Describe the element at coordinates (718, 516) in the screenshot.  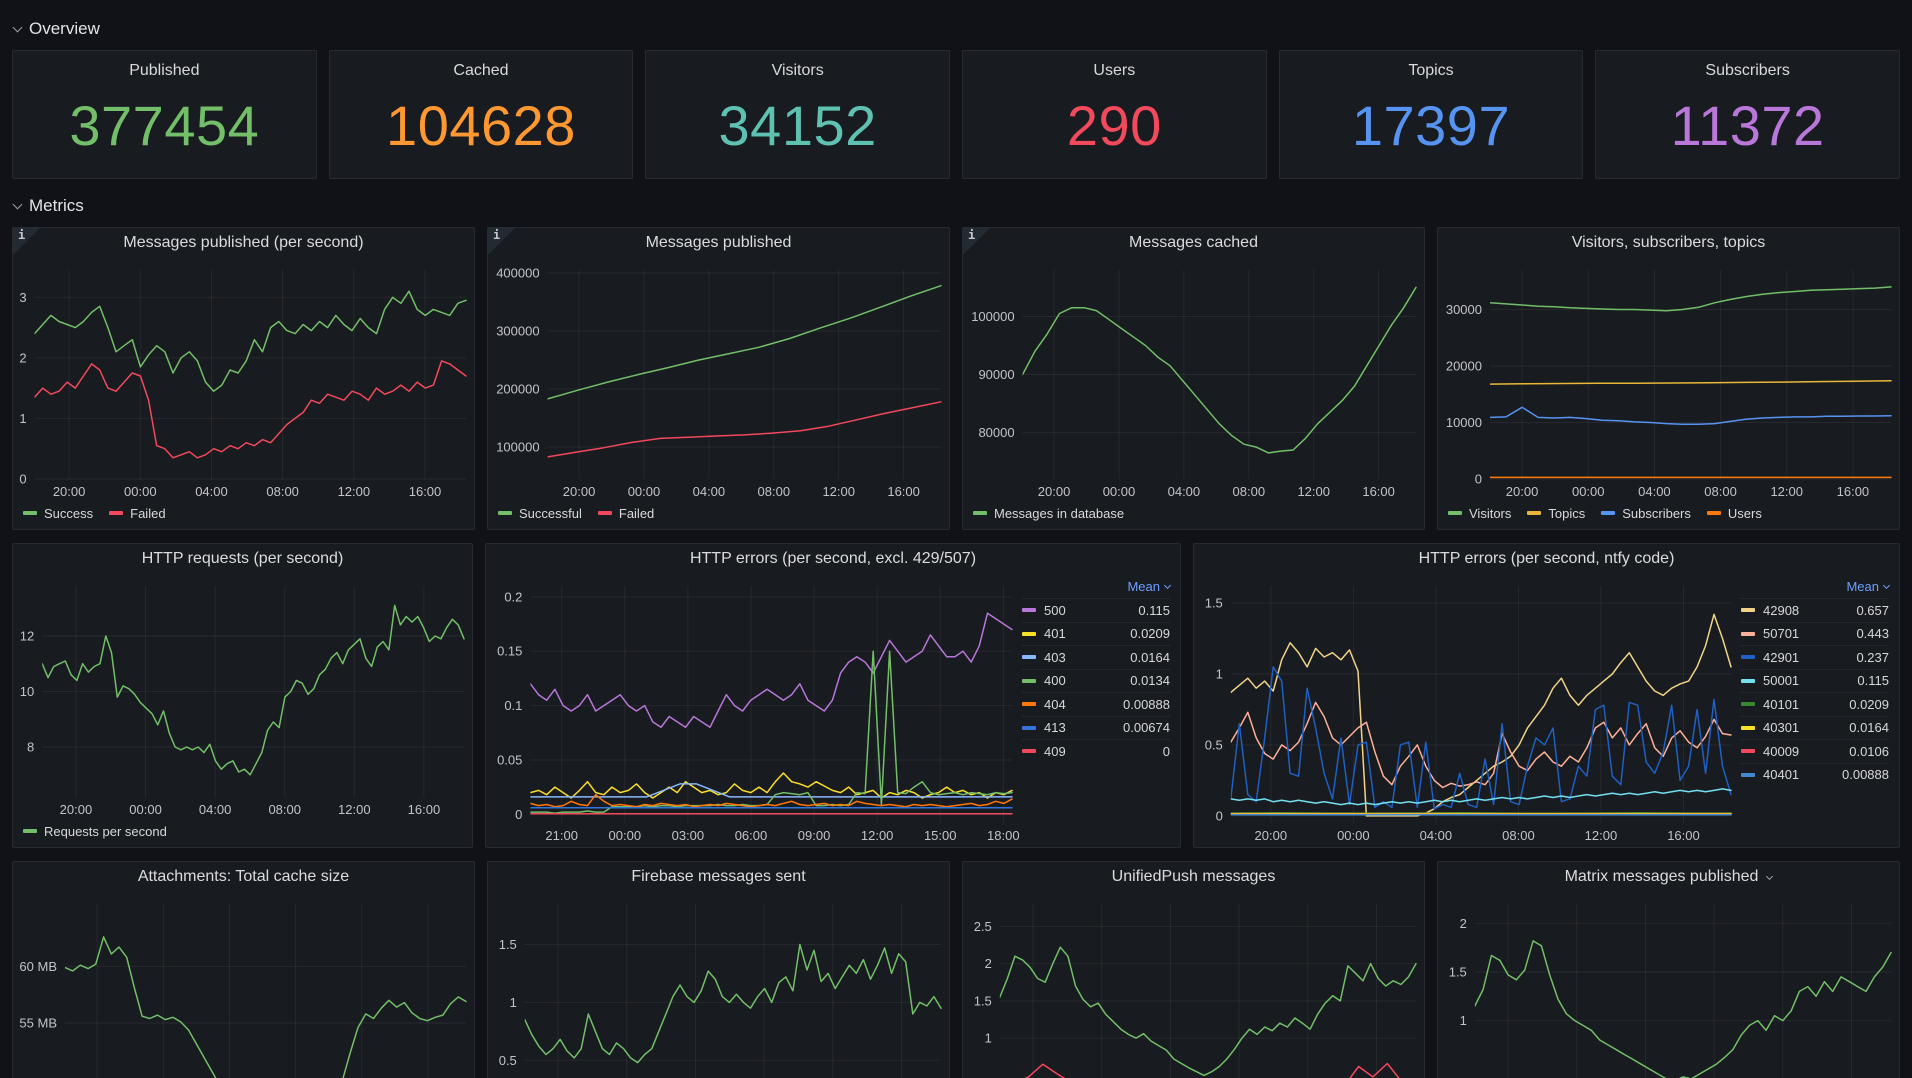
I see `legend-list: Successful Failed` at that location.